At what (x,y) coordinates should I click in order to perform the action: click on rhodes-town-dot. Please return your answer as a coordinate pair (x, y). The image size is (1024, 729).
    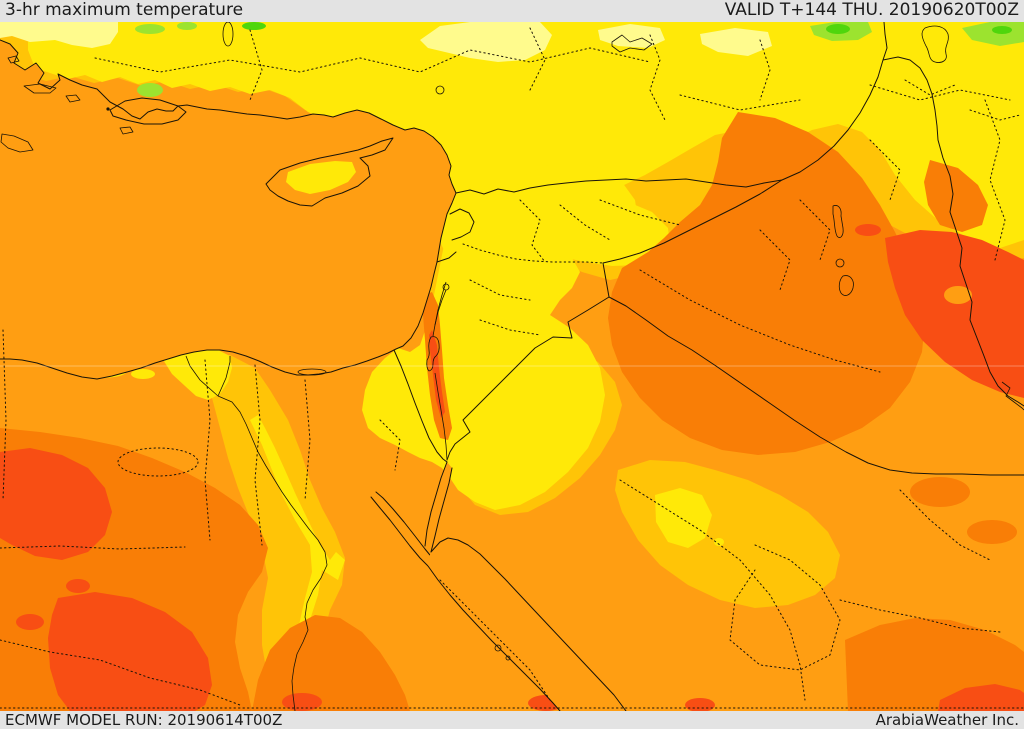
    Looking at the image, I should click on (108, 109).